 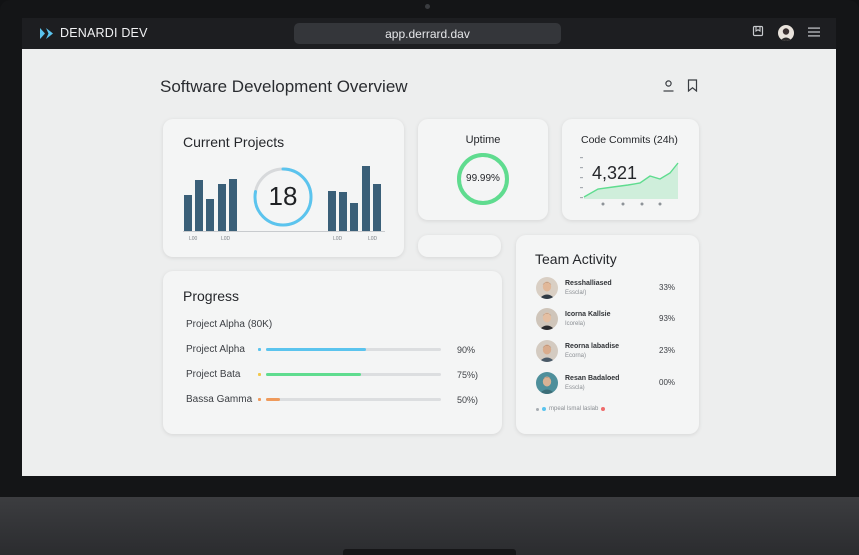 What do you see at coordinates (592, 378) in the screenshot?
I see `member-name: Resan Badaloed` at bounding box center [592, 378].